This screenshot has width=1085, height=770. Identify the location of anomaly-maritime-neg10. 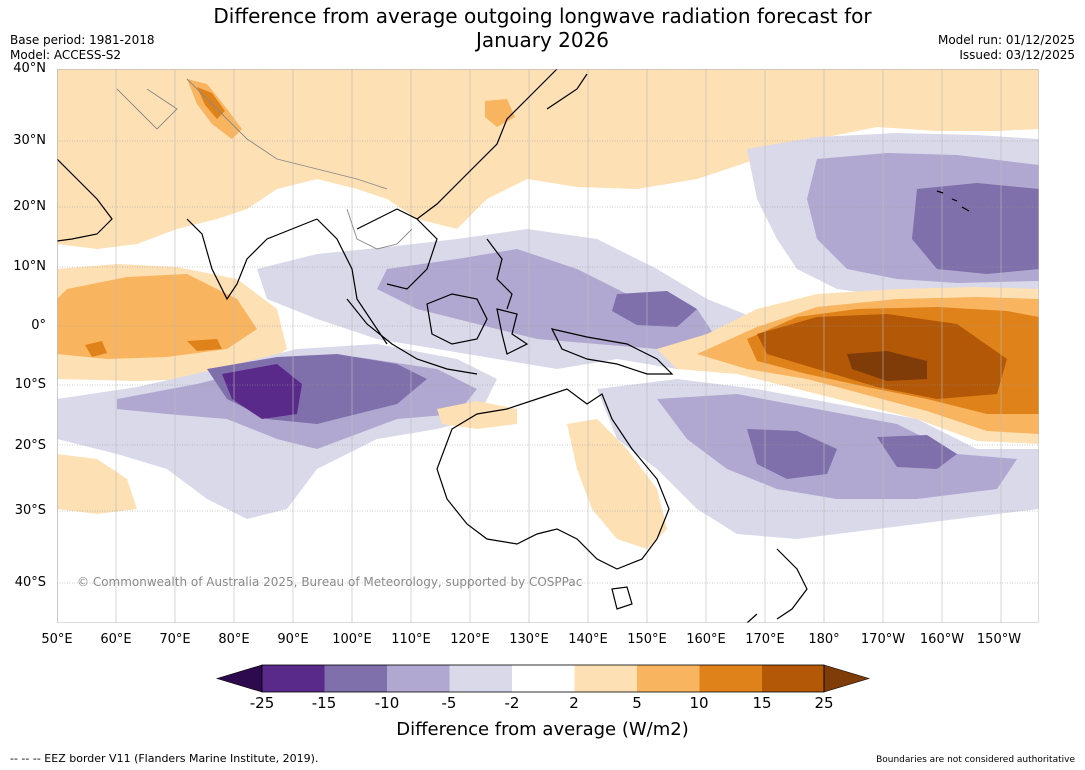
(654, 309).